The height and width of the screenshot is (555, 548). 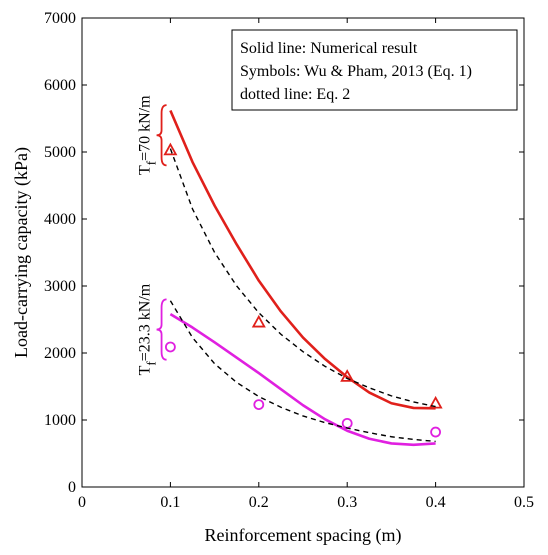 I want to click on y-tick-label: 6000, so click(x=60, y=85).